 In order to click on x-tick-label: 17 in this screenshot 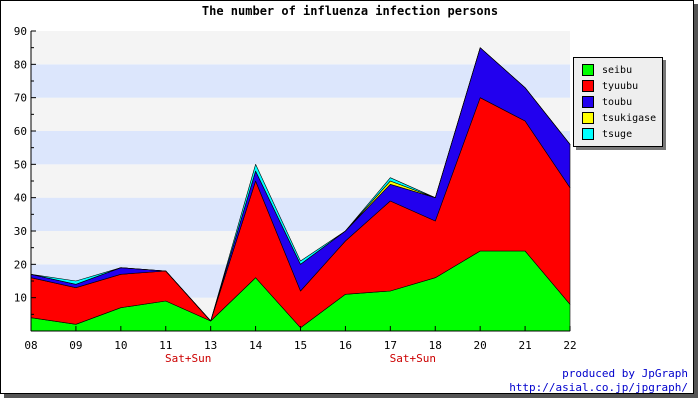, I will do `click(390, 345)`.